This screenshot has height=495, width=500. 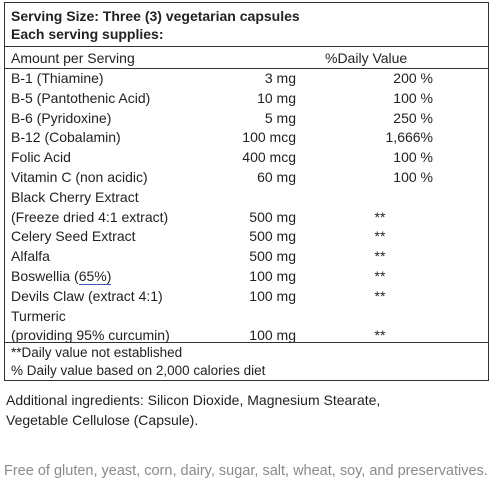 I want to click on nutrient-name: (Freeze dried 4:1 extract), so click(x=90, y=216).